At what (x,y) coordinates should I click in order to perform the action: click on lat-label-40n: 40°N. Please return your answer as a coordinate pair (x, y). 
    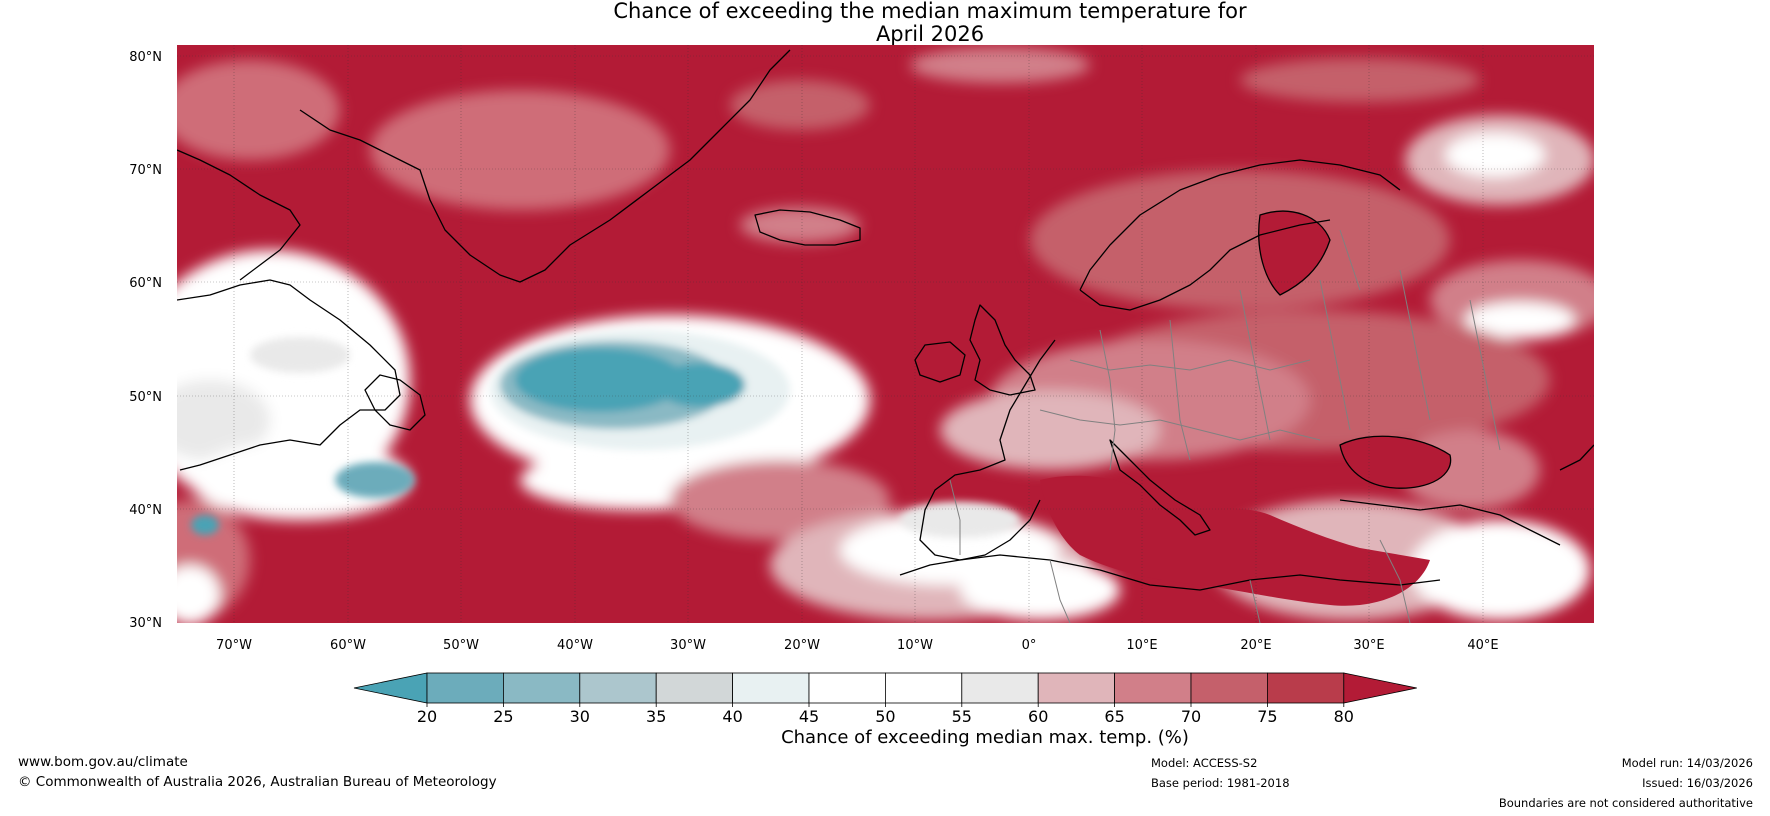
    Looking at the image, I should click on (145, 510).